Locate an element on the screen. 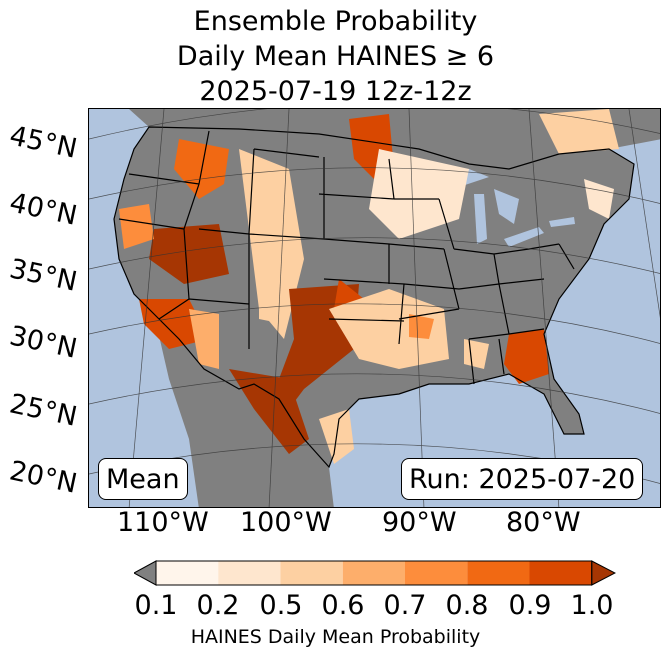 The width and height of the screenshot is (671, 658). lon-label-100: 100°W is located at coordinates (286, 522).